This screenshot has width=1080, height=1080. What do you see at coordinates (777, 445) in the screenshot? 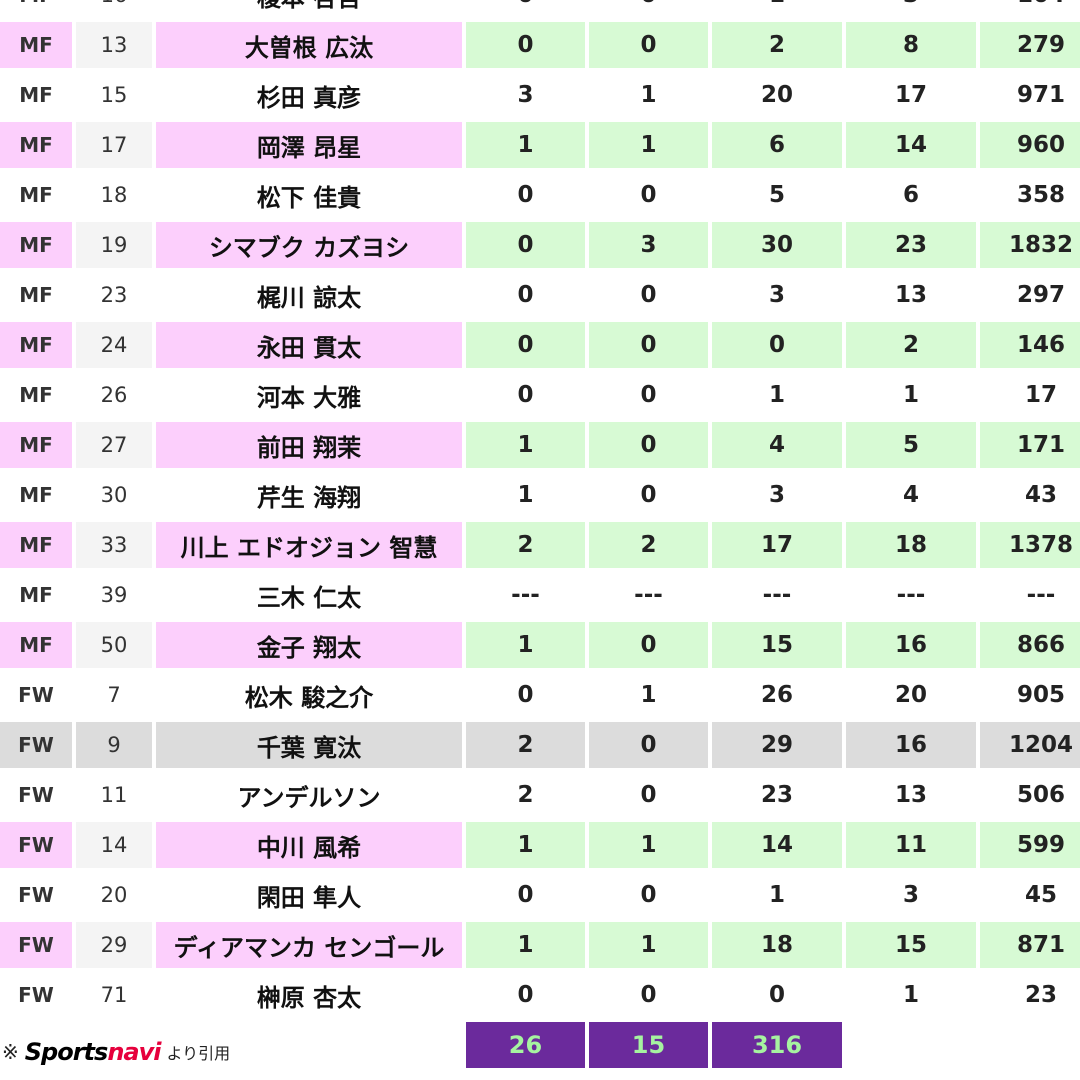
I see `stat-cell: 4` at bounding box center [777, 445].